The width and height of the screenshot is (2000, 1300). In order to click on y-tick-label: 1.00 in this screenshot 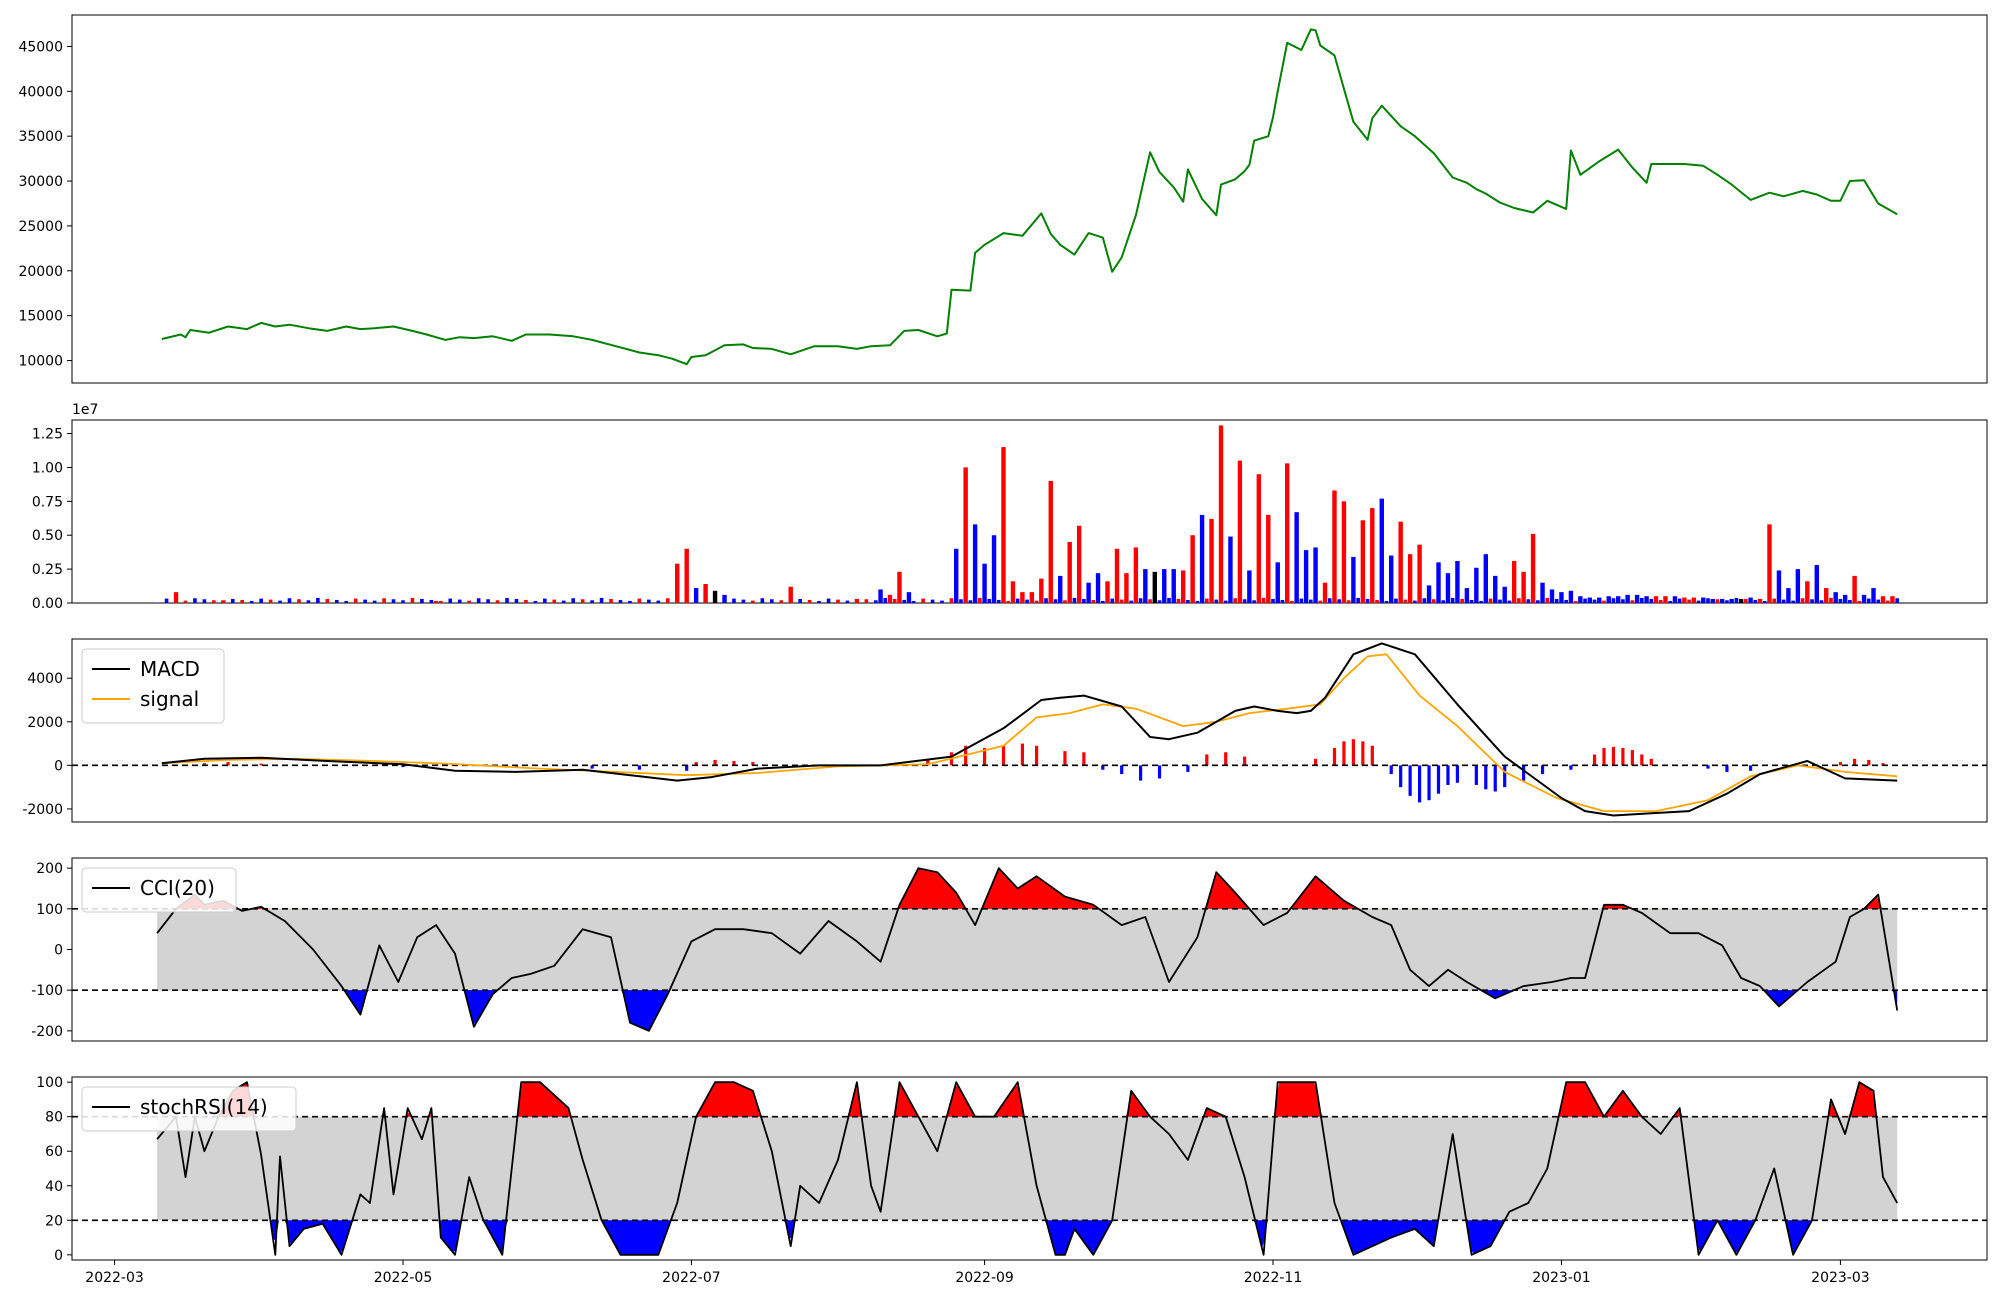, I will do `click(47, 468)`.